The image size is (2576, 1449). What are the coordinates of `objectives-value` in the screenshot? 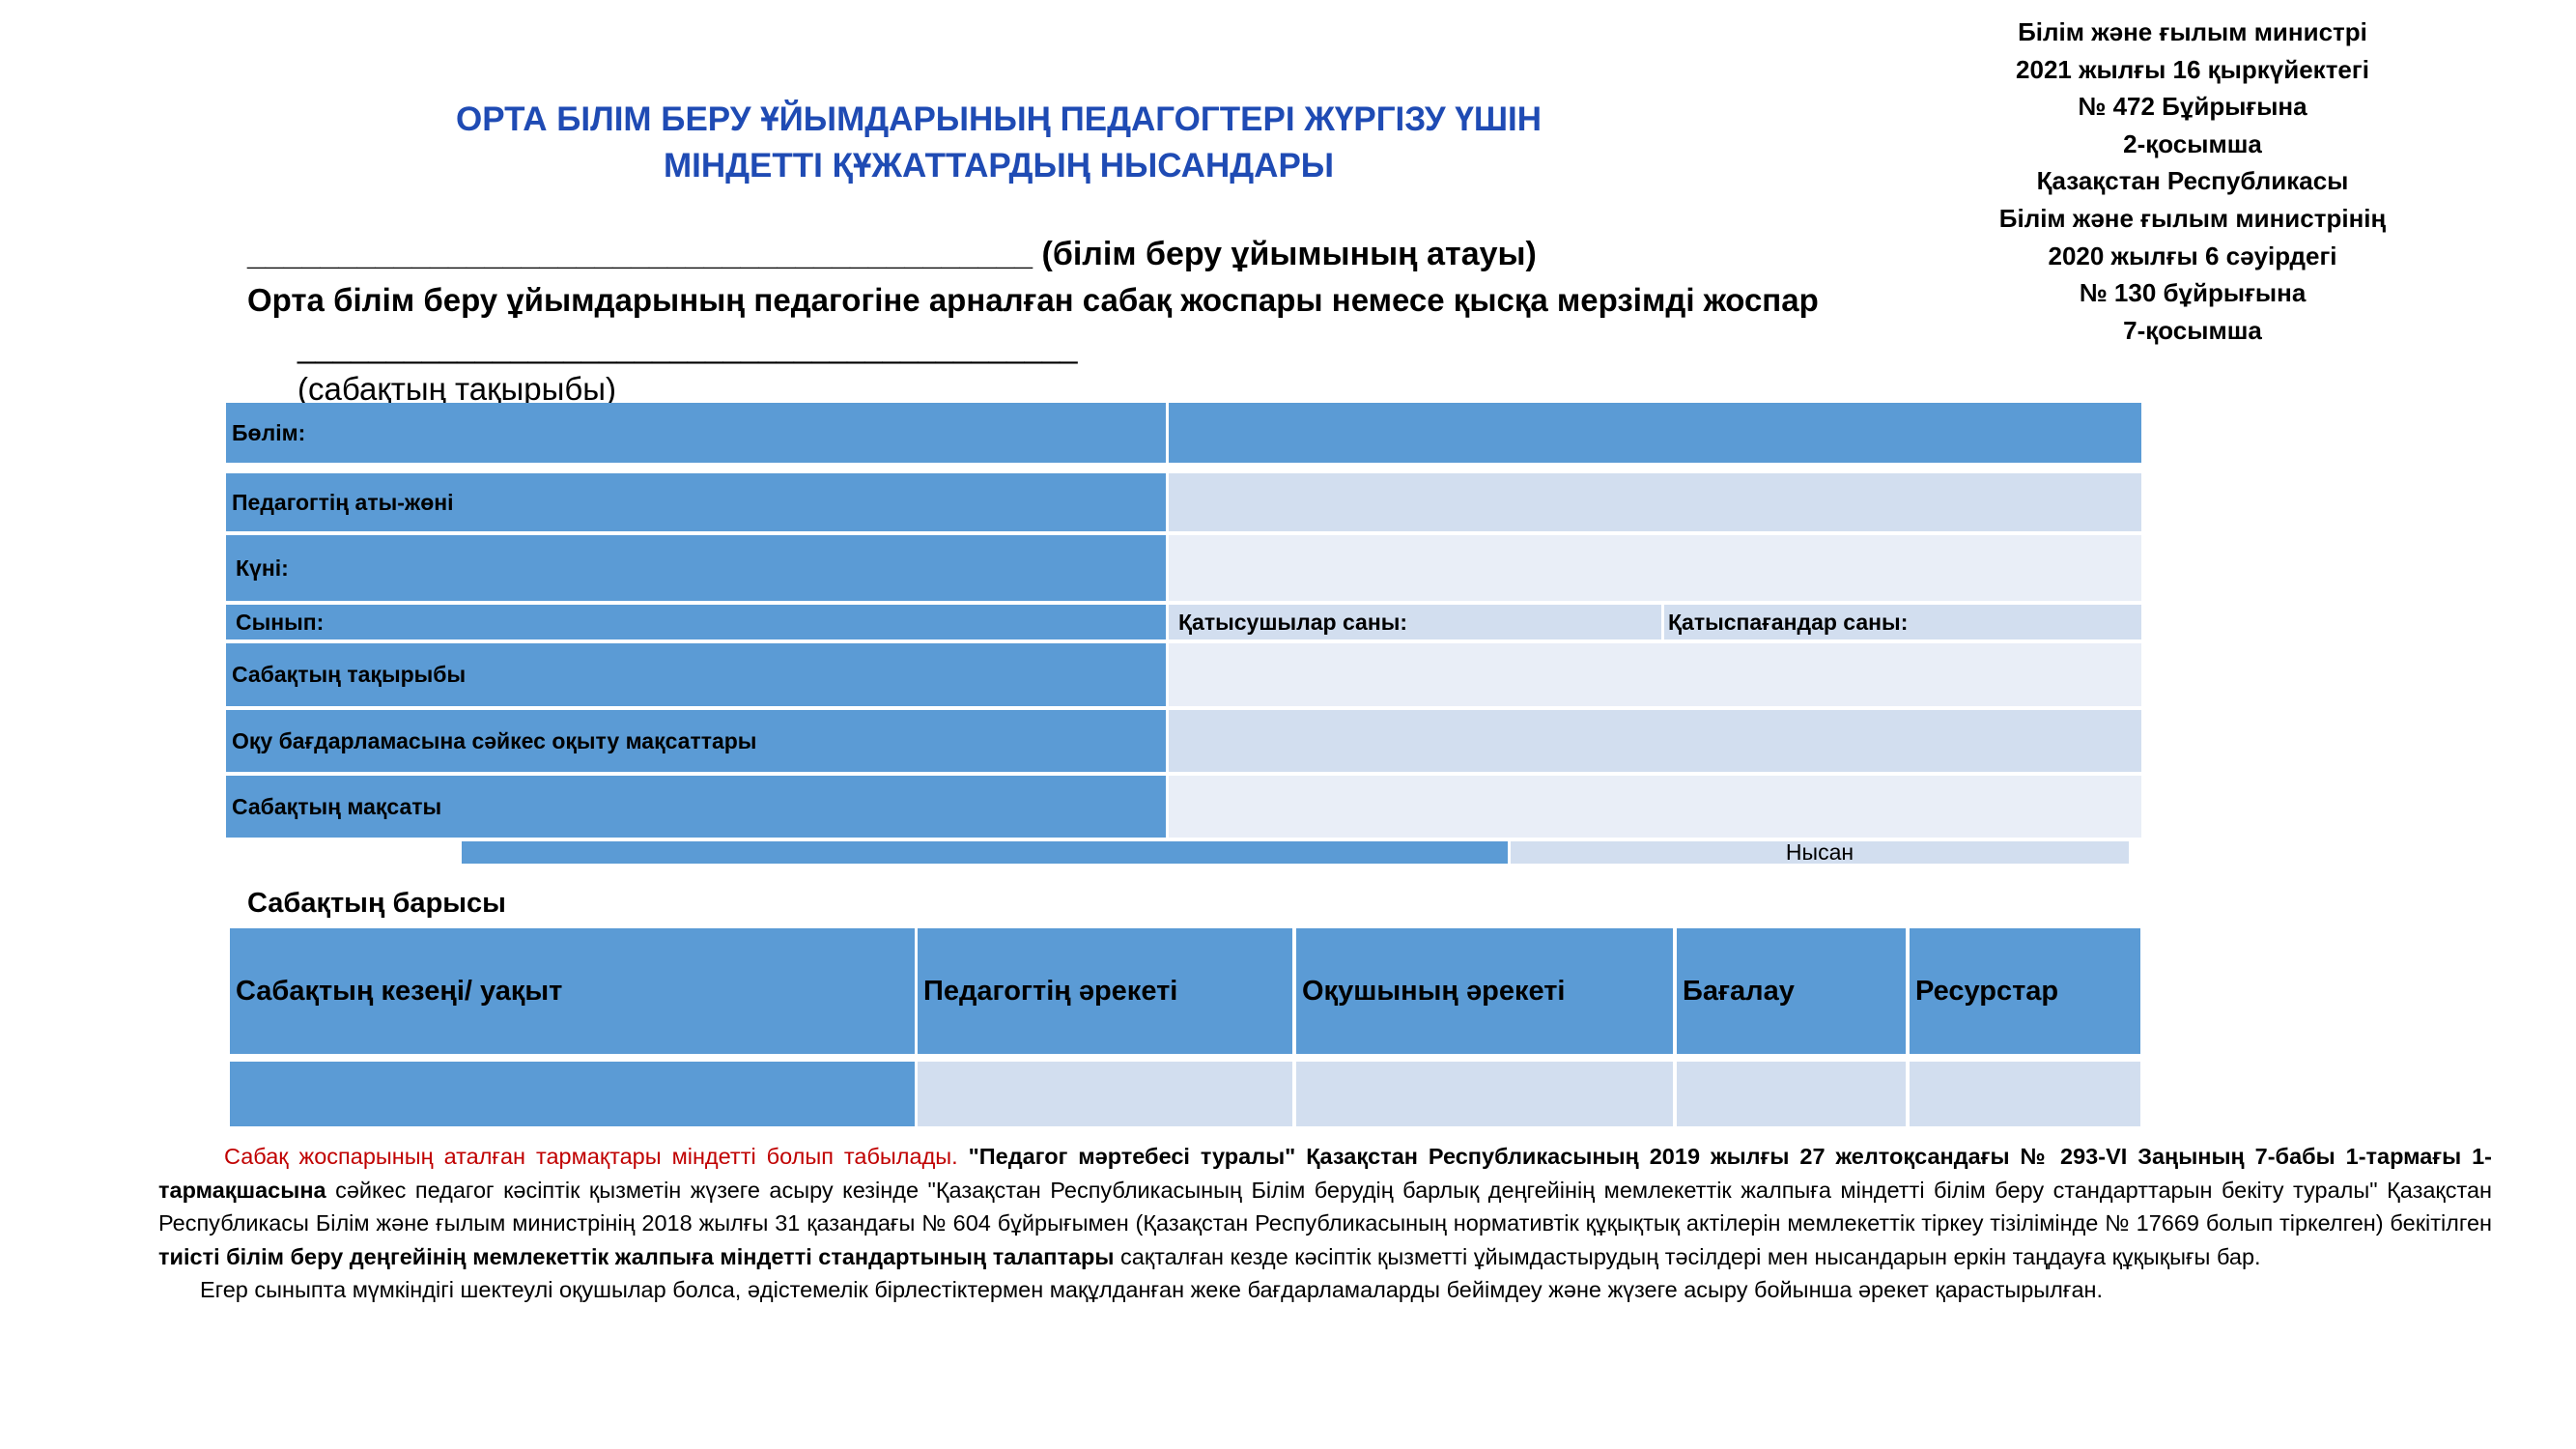 It's located at (1655, 741).